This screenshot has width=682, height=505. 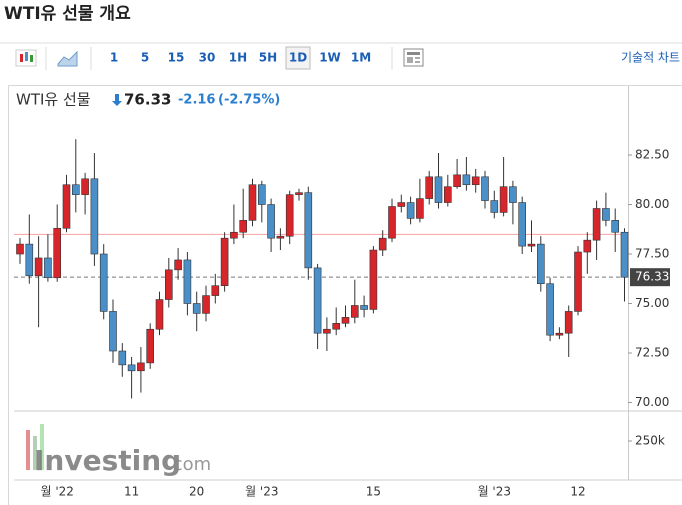 What do you see at coordinates (67, 58) in the screenshot?
I see `area-icon` at bounding box center [67, 58].